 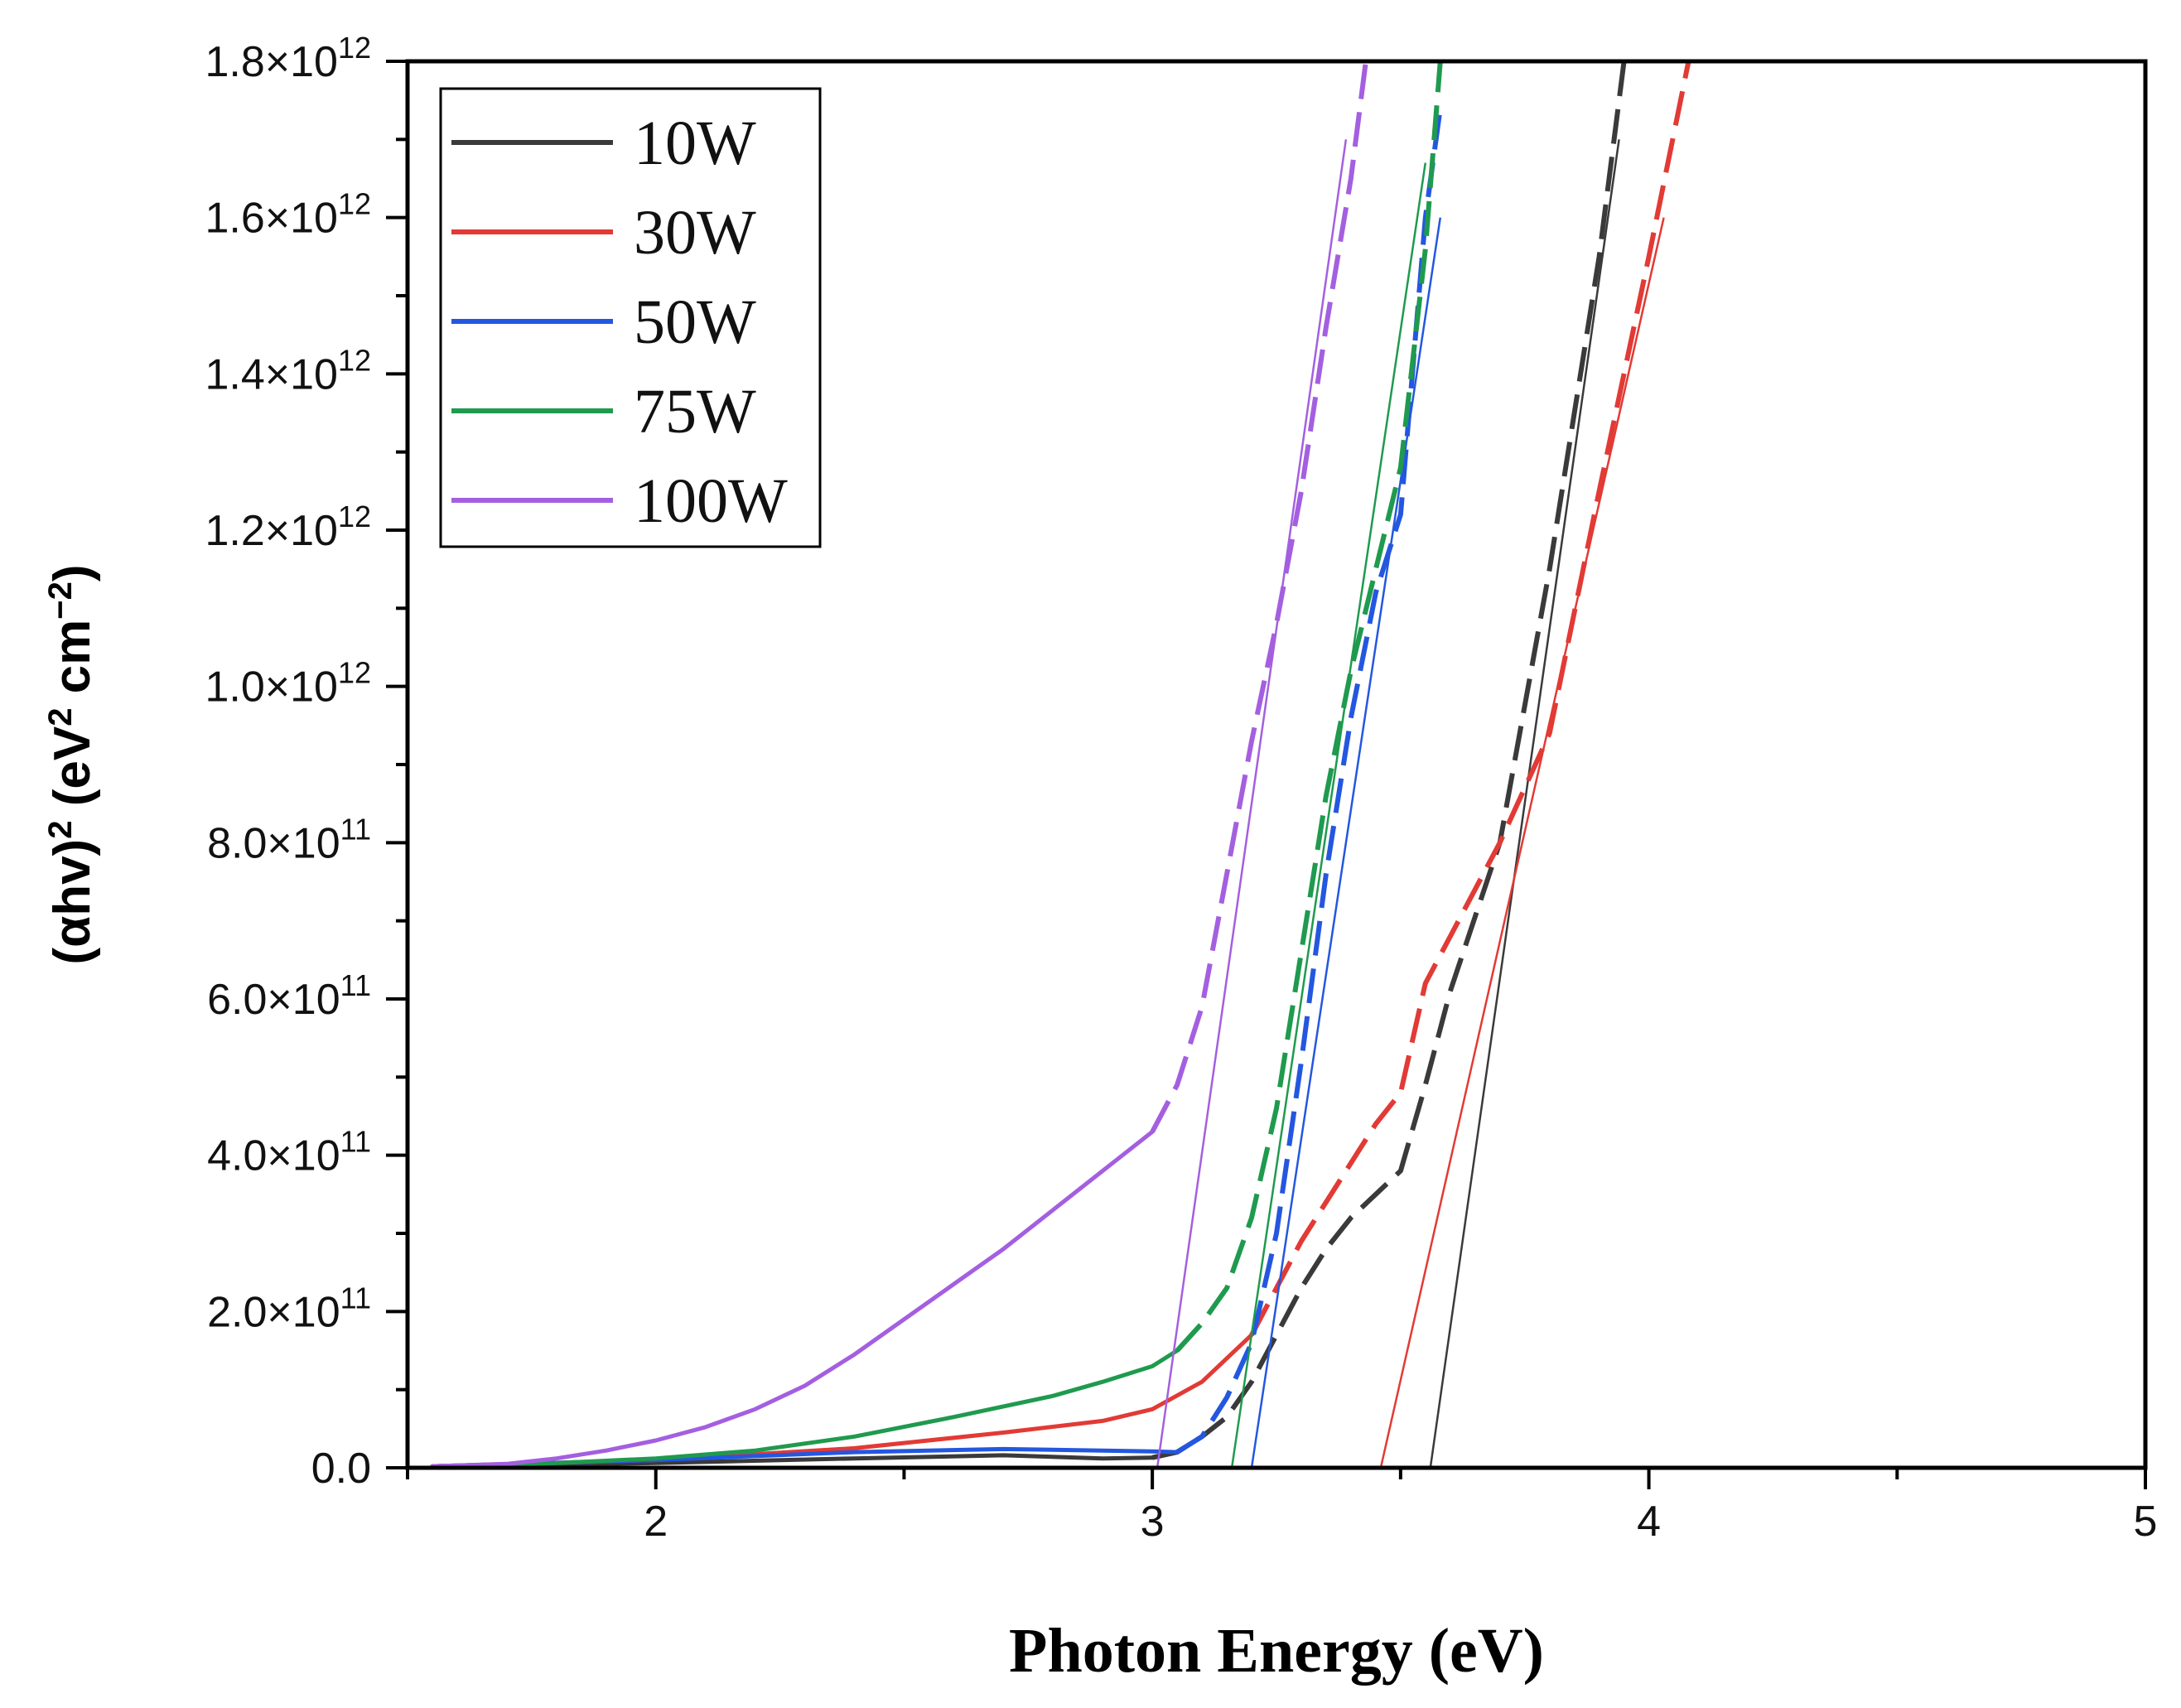 I want to click on y-tick-label: 0.0, so click(x=341, y=1469).